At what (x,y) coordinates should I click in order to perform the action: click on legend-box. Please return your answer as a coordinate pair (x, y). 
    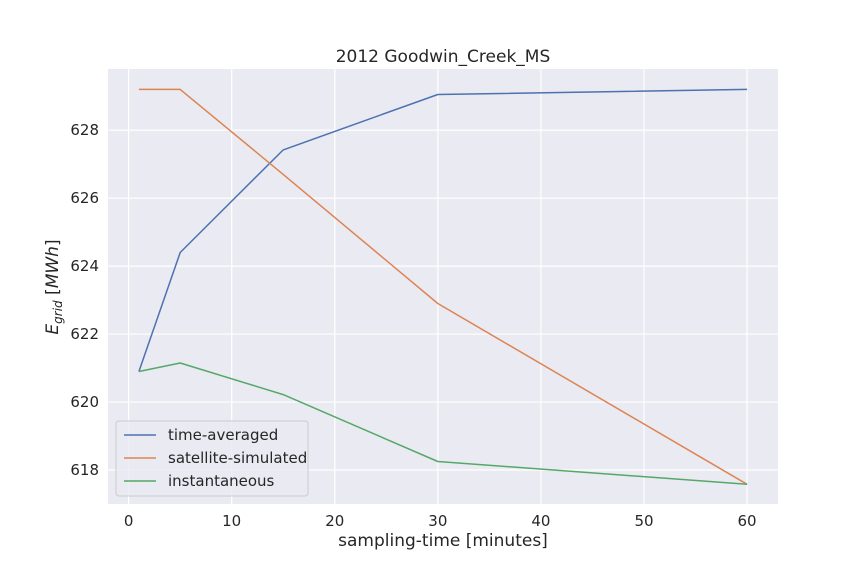
    Looking at the image, I should click on (212, 458).